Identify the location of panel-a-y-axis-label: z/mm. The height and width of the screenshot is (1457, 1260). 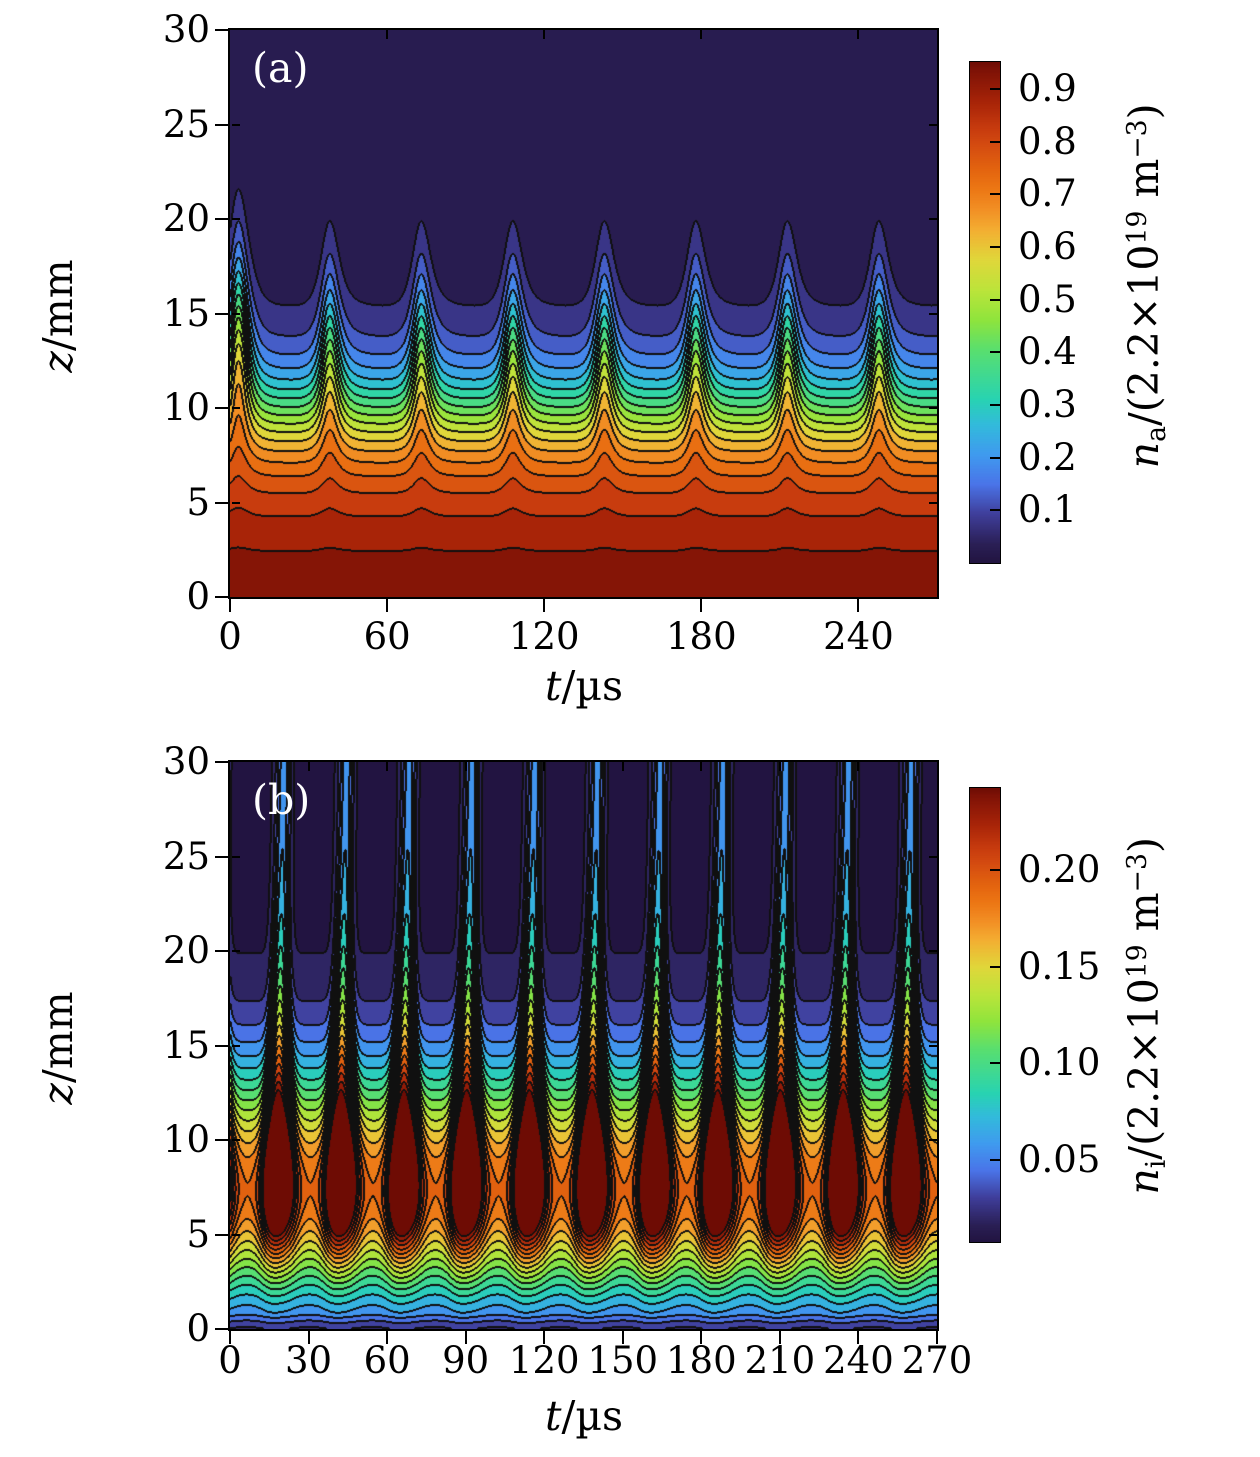
(58, 316).